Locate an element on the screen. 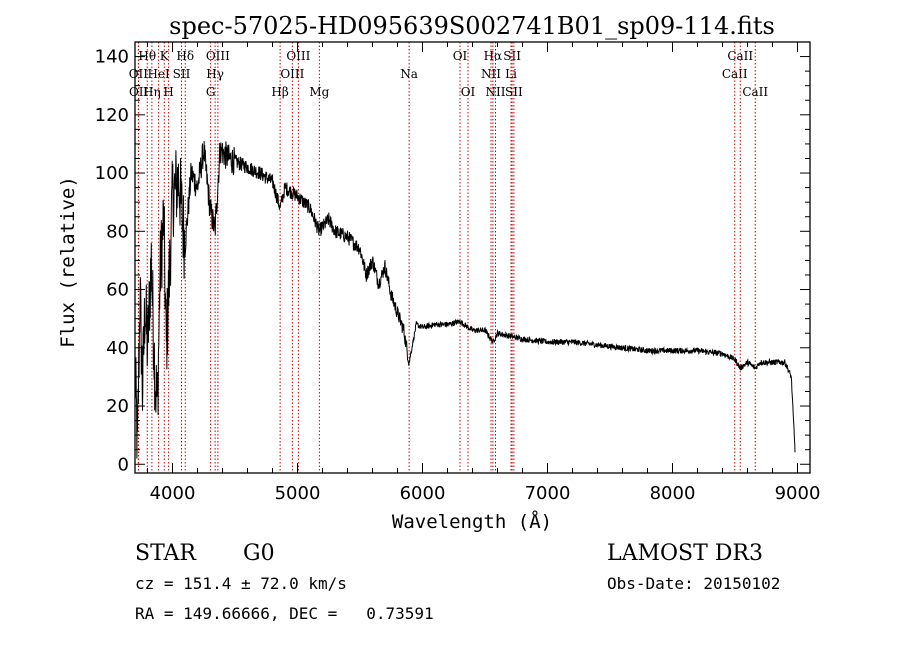  line-marker-label: Mg is located at coordinates (319, 92).